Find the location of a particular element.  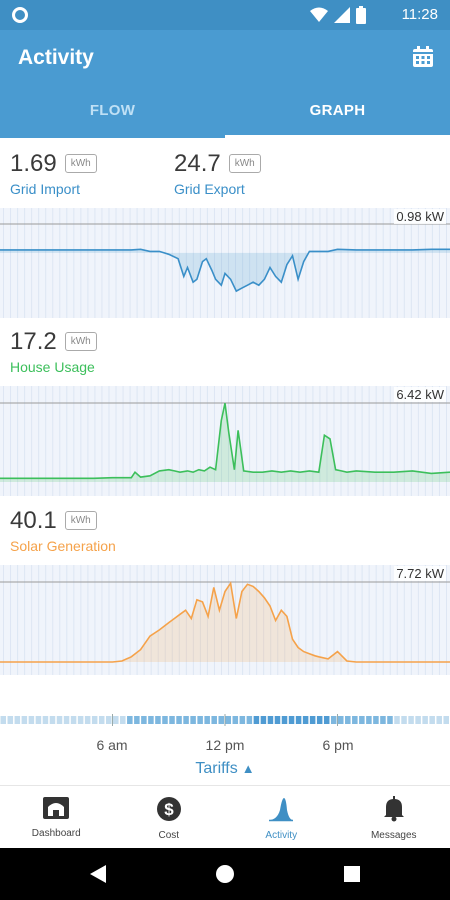

recents-icon is located at coordinates (352, 874).